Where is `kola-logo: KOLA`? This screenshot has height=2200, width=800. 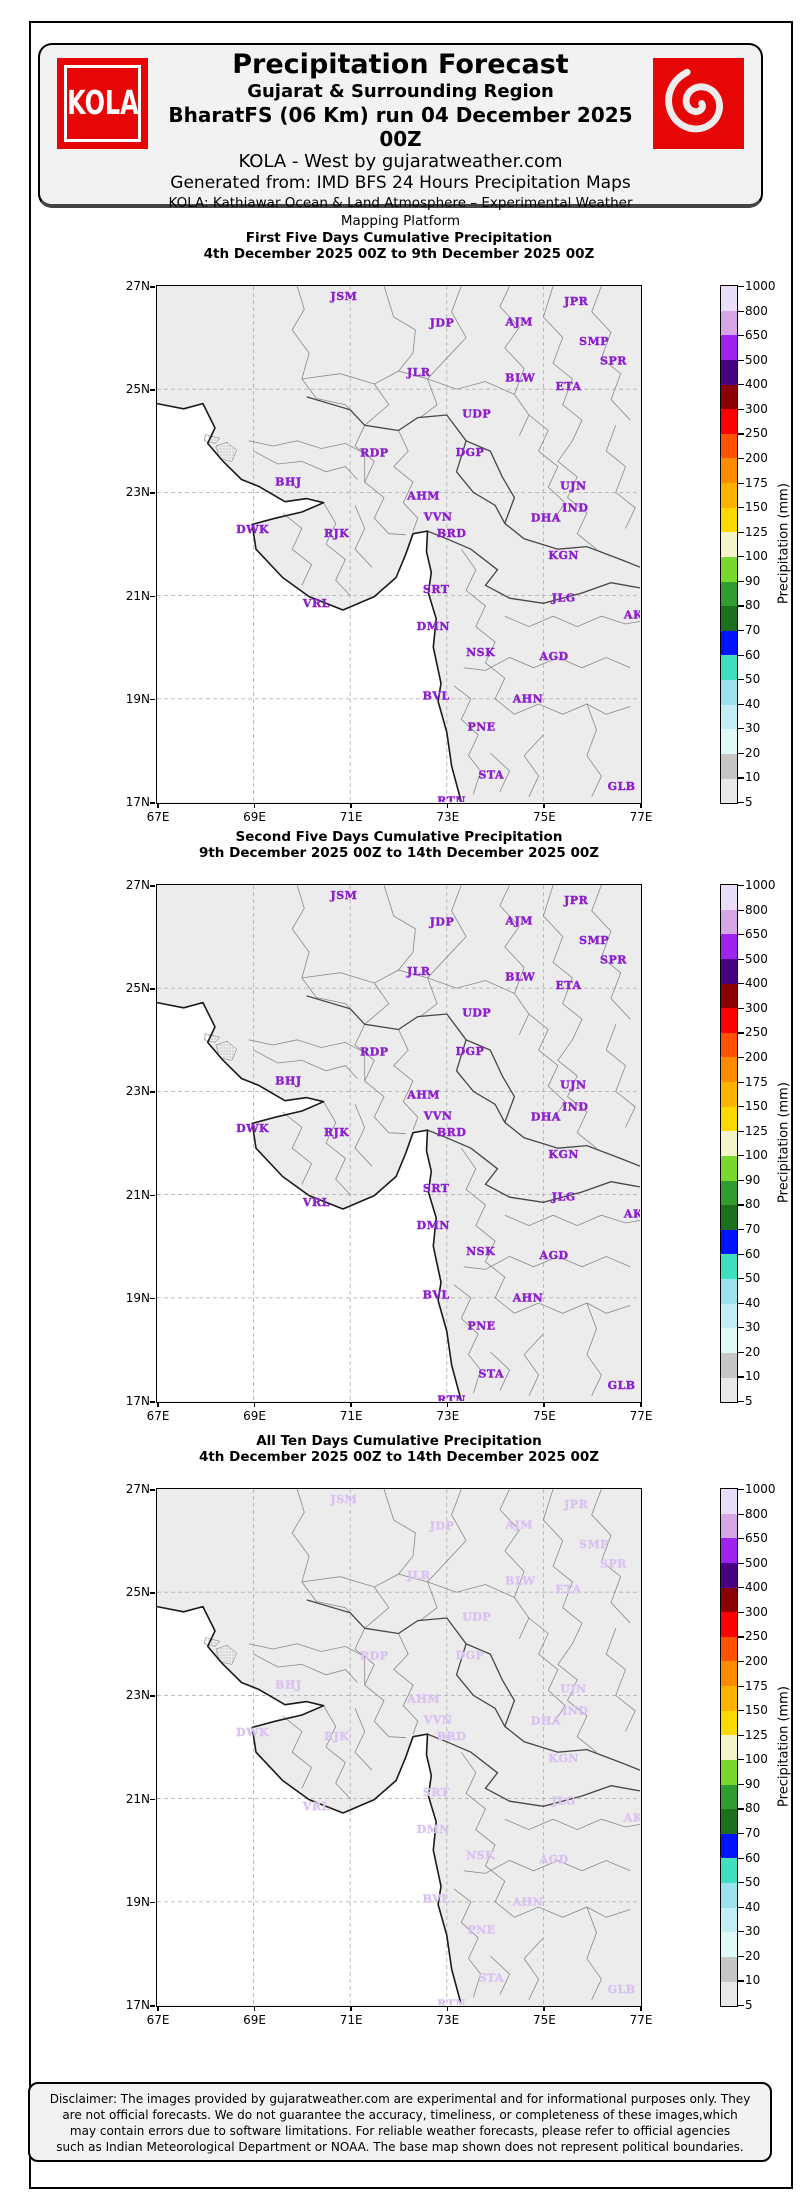
kola-logo: KOLA is located at coordinates (102, 103).